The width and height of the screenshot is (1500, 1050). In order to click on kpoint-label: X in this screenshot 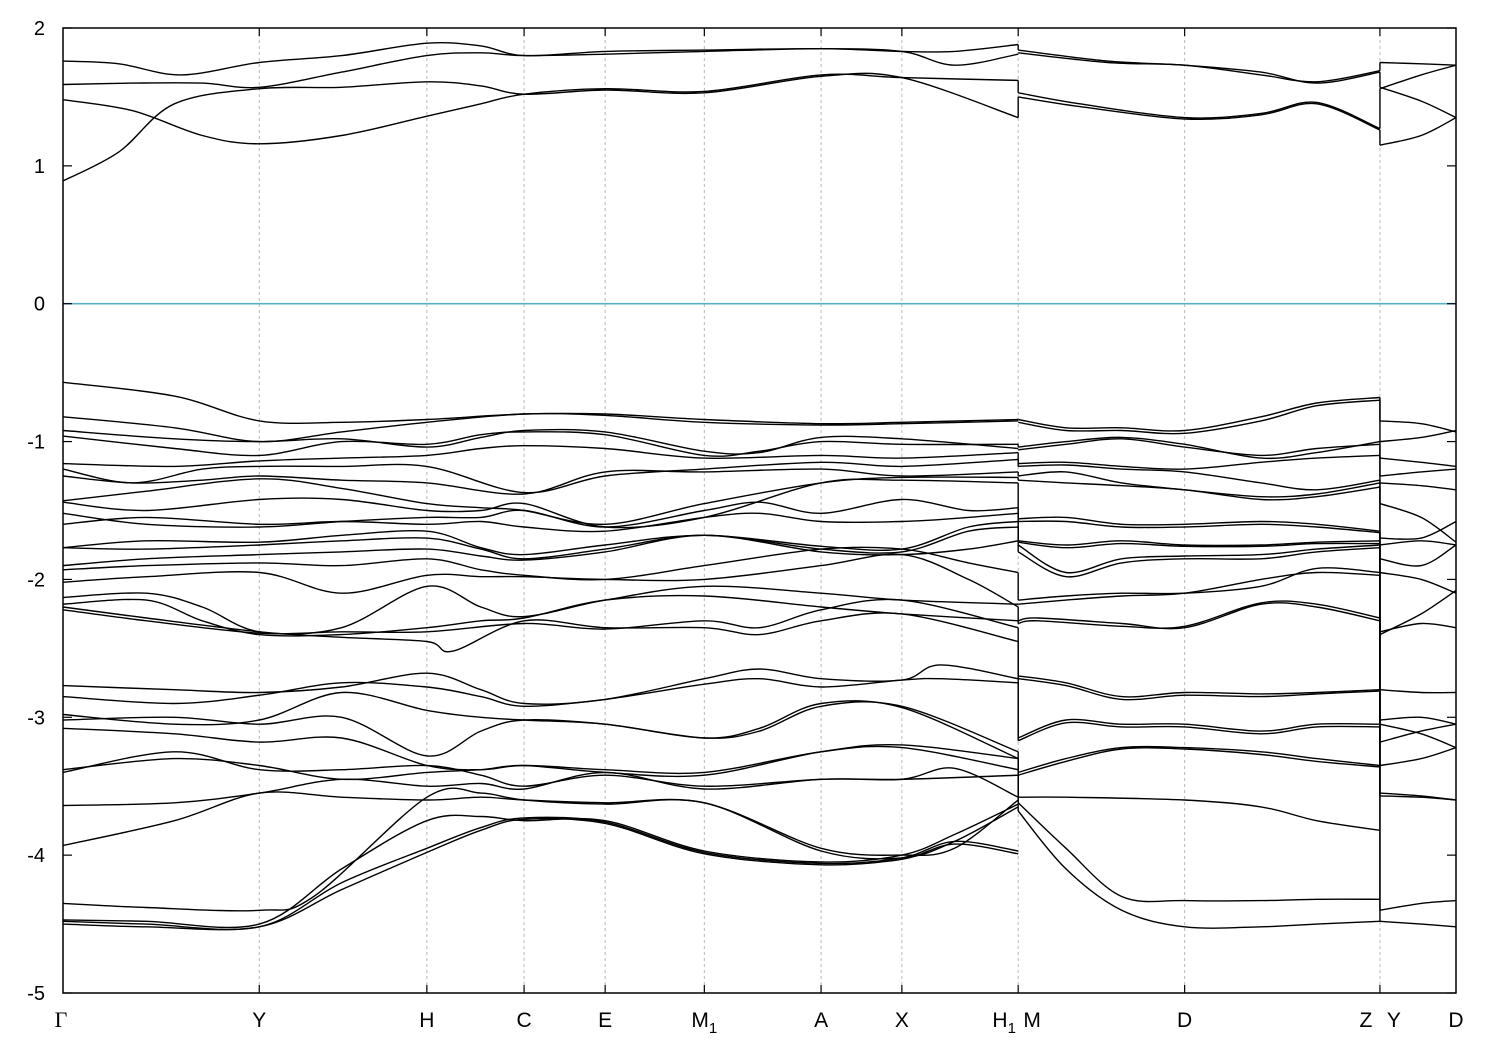, I will do `click(902, 1020)`.